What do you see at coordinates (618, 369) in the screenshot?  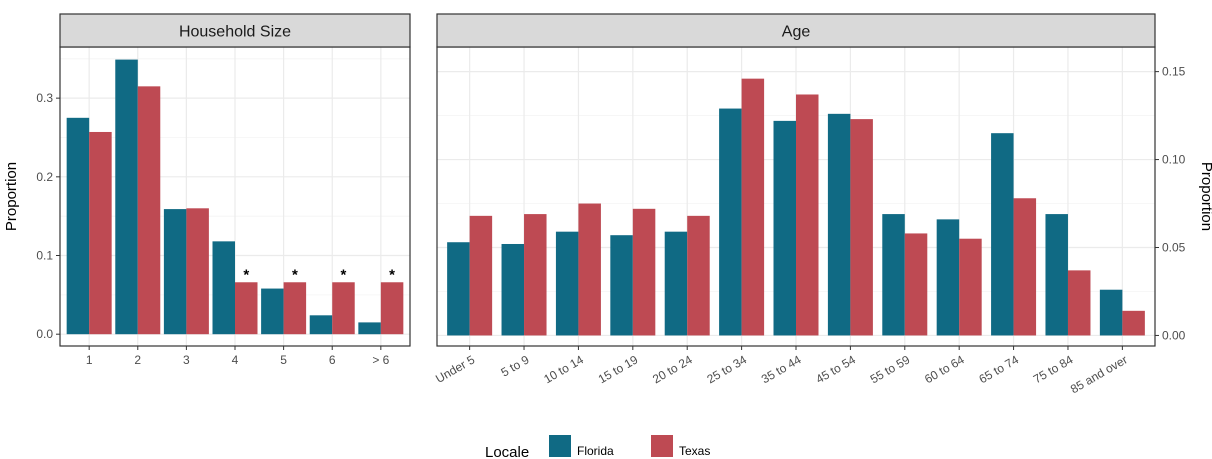 I see `x-tick-label: 15 to 19` at bounding box center [618, 369].